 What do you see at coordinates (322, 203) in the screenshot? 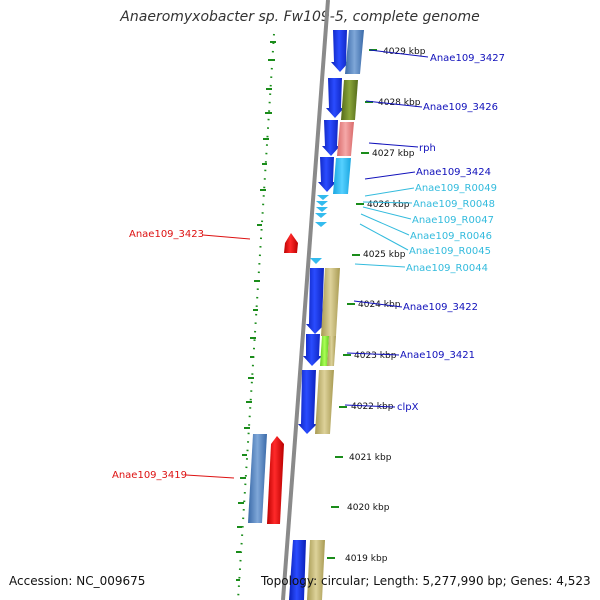
I see `rna-anae109-r0048` at bounding box center [322, 203].